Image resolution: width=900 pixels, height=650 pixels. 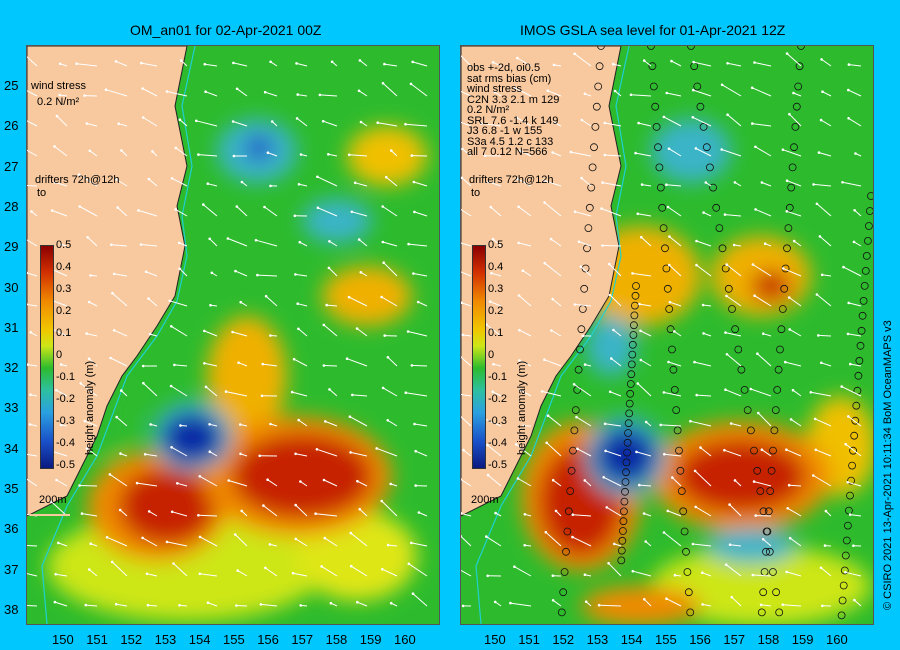 What do you see at coordinates (11, 206) in the screenshot?
I see `latitude-label: 28` at bounding box center [11, 206].